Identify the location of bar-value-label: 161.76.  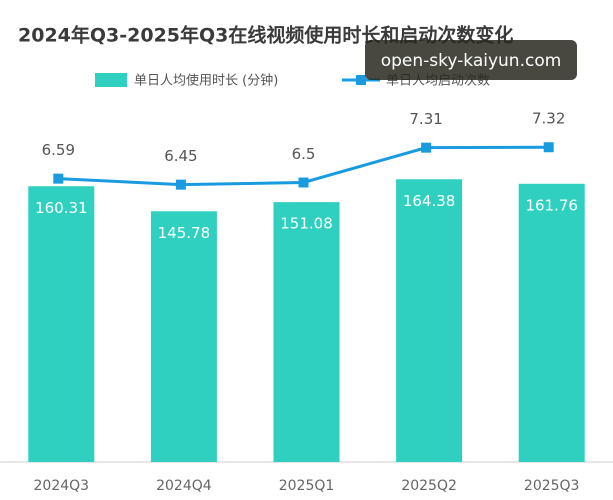
(551, 205).